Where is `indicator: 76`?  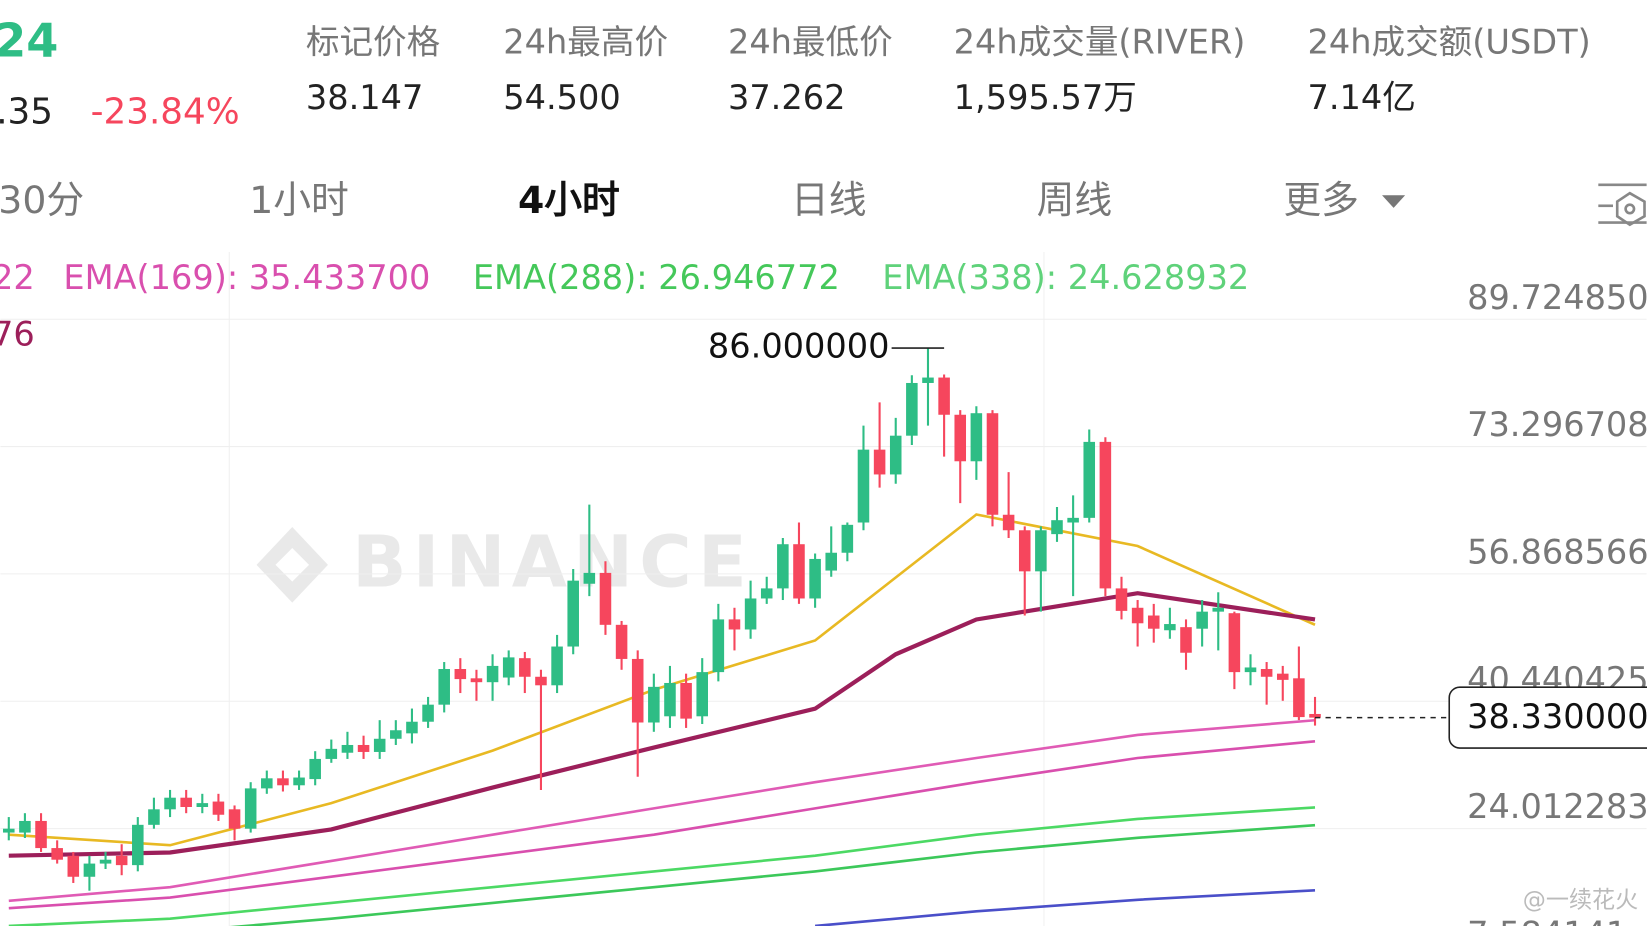
indicator: 76 is located at coordinates (17, 333).